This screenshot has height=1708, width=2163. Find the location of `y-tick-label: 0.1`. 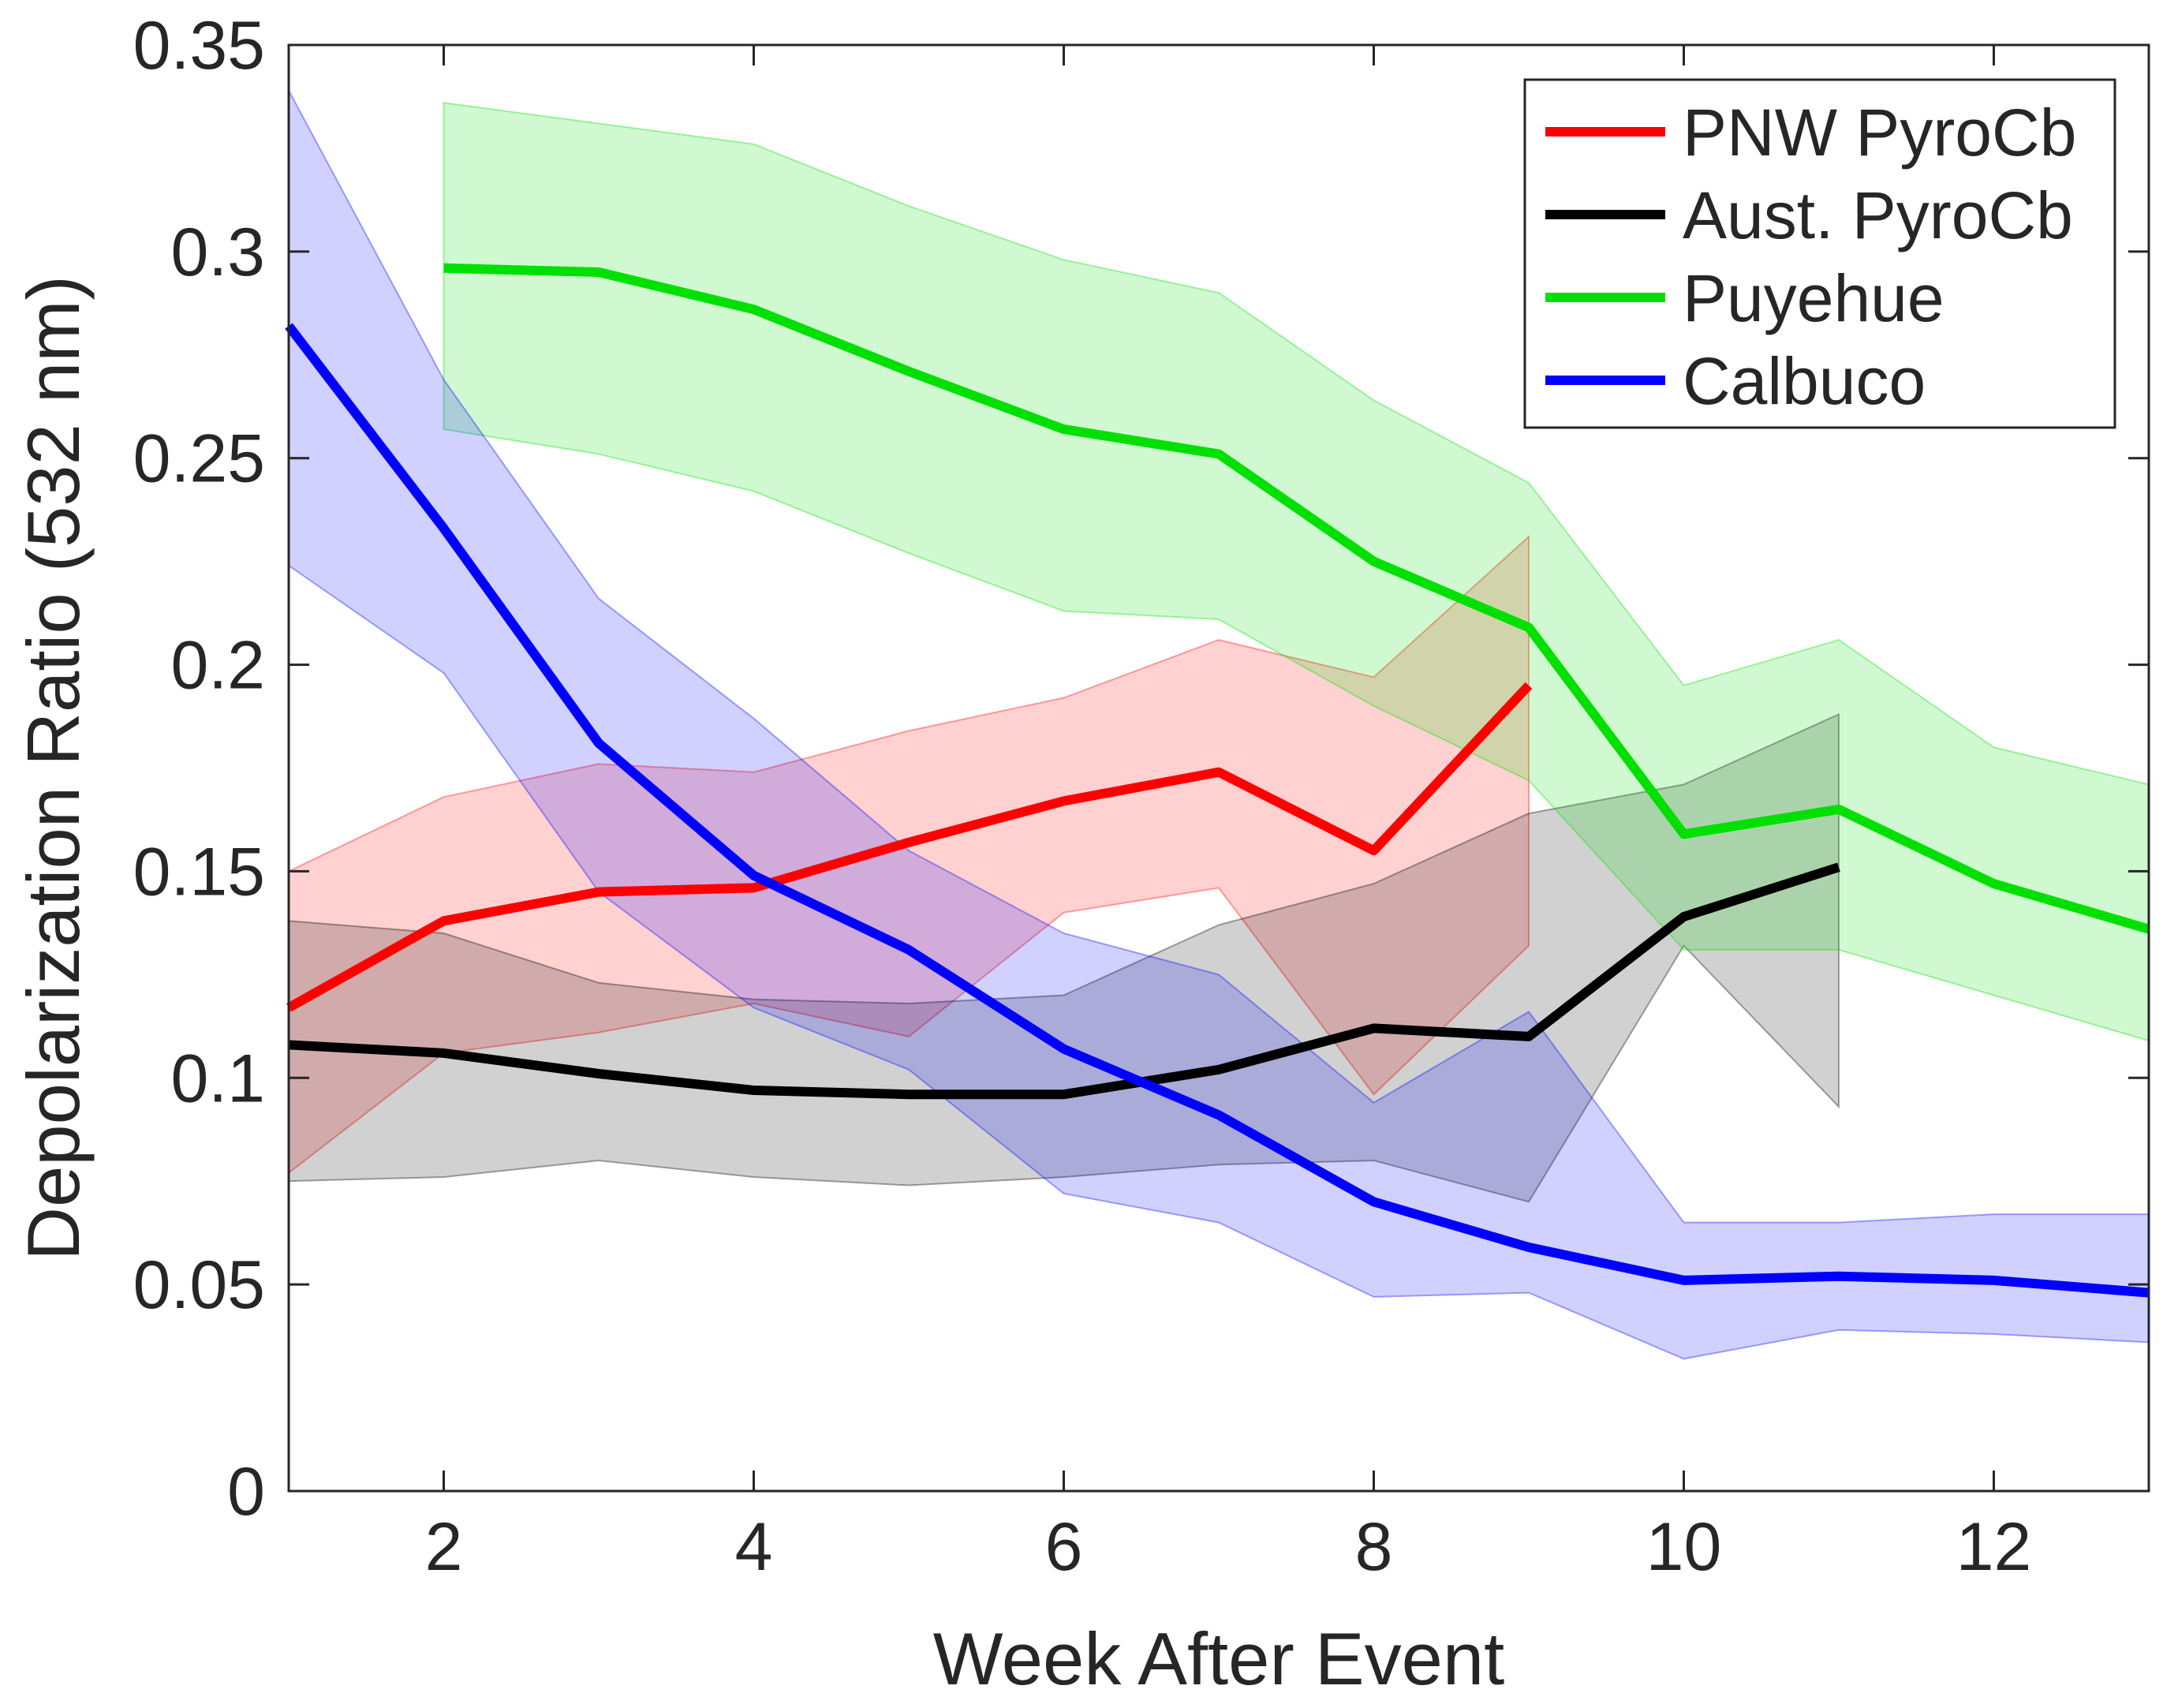

y-tick-label: 0.1 is located at coordinates (217, 1078).